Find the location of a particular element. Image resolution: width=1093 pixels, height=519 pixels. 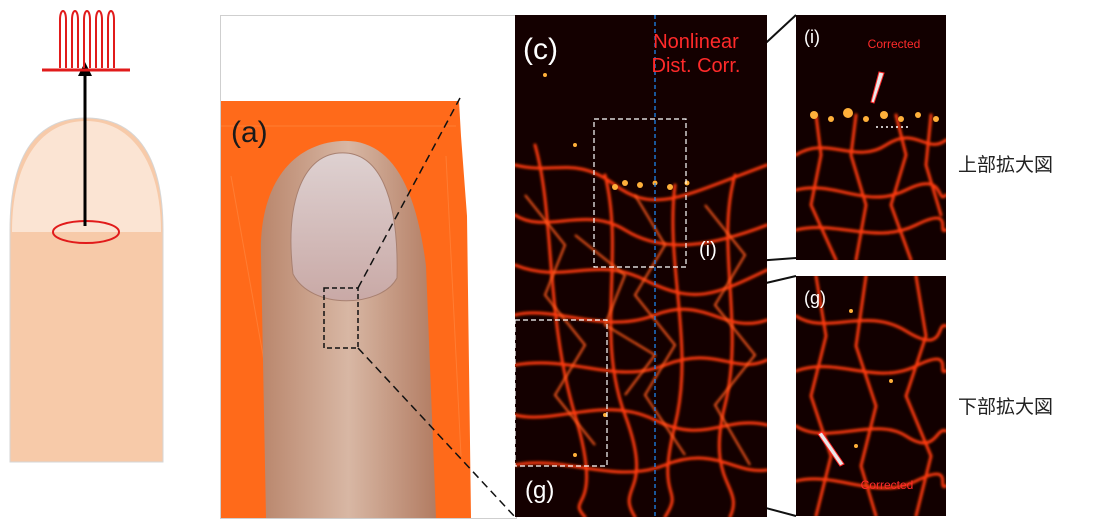

vessel-zoom-bottom is located at coordinates (871, 396).